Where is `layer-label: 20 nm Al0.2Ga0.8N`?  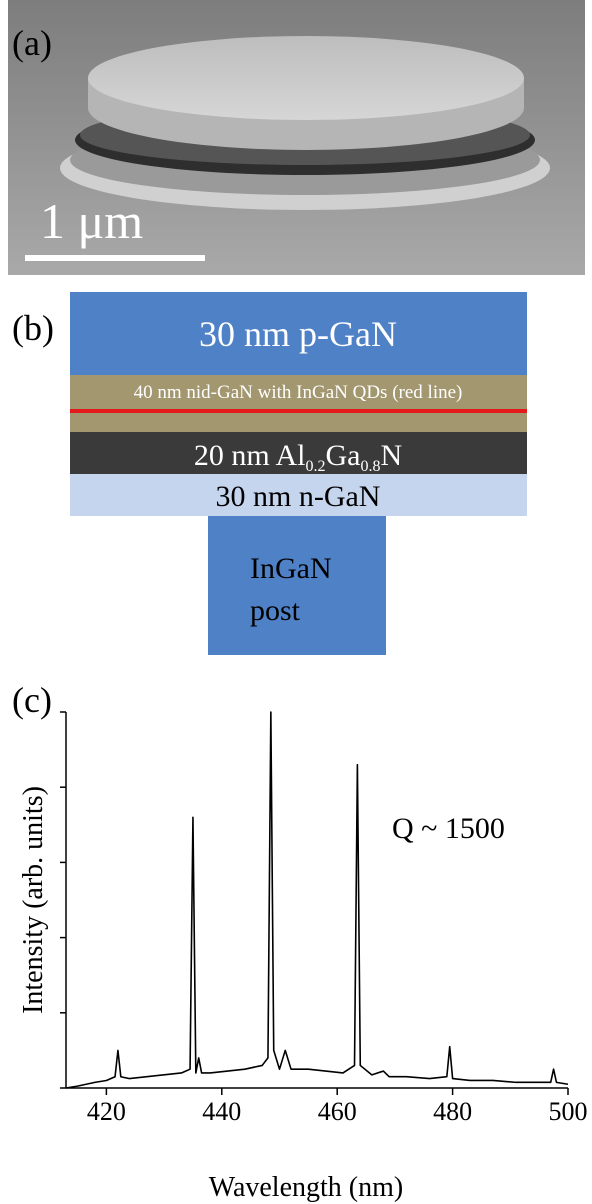
layer-label: 20 nm Al0.2Ga0.8N is located at coordinates (298, 457).